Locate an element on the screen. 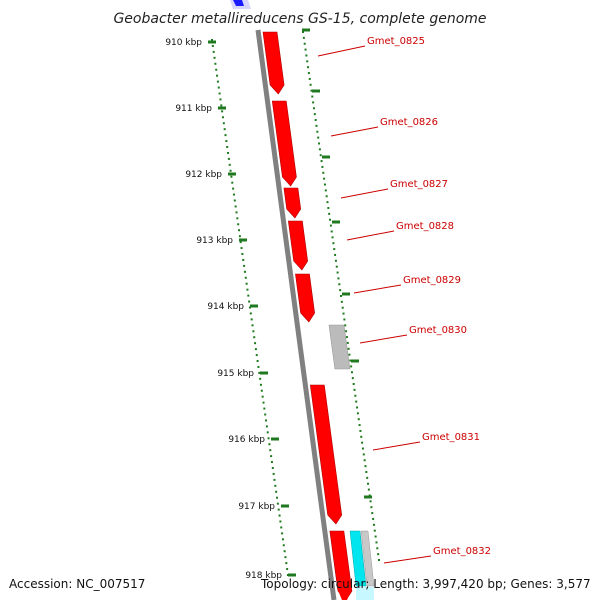 The width and height of the screenshot is (600, 600). tick-label: 918 kbp is located at coordinates (263, 576).